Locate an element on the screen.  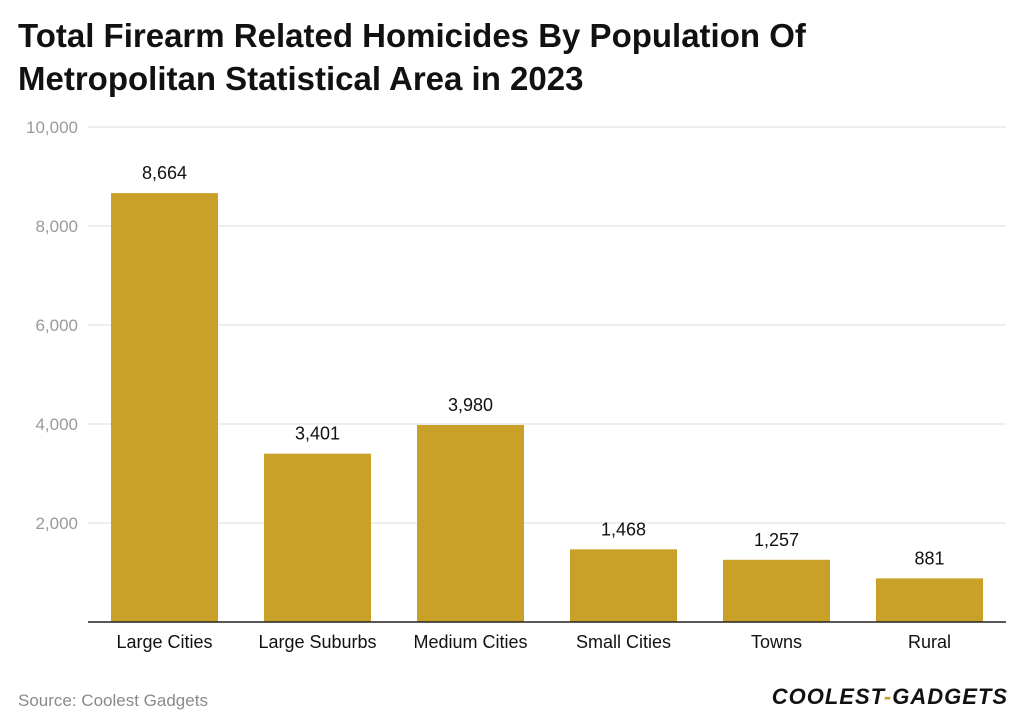
y-tick-label: 4,000 is located at coordinates (56, 424).